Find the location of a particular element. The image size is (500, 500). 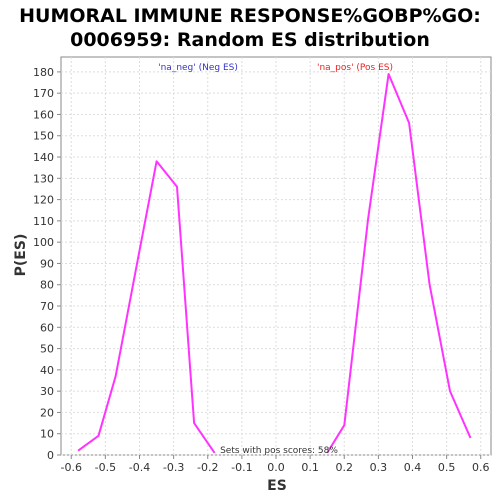

x-tick-label: 0.6 is located at coordinates (481, 467).